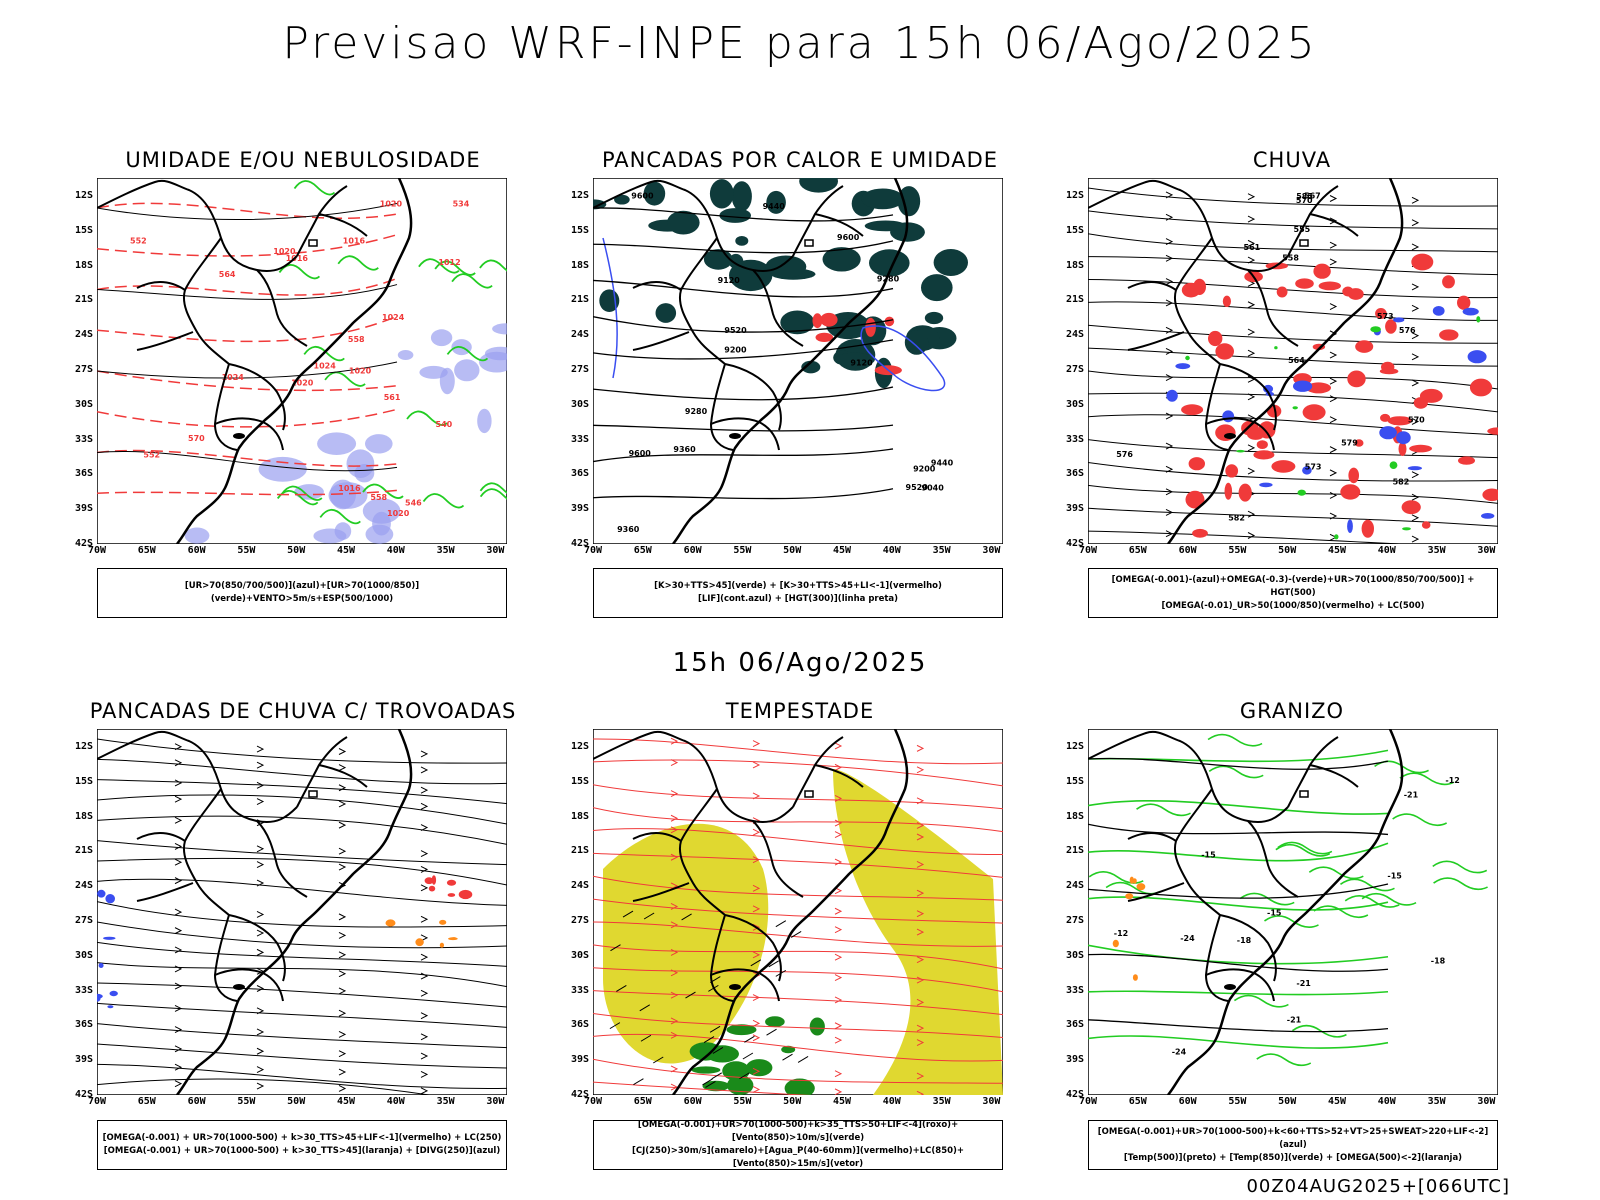 The image size is (1600, 1200). What do you see at coordinates (449, 262) in the screenshot?
I see `contour-label: 1012` at bounding box center [449, 262].